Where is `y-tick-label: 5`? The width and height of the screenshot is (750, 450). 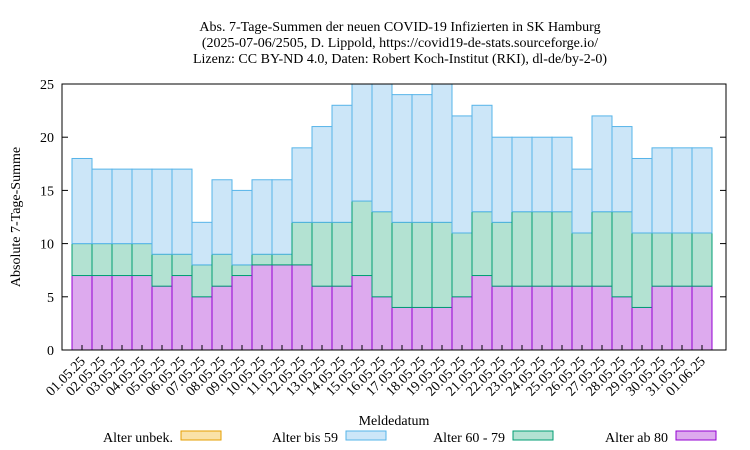 y-tick-label: 5 is located at coordinates (50, 298).